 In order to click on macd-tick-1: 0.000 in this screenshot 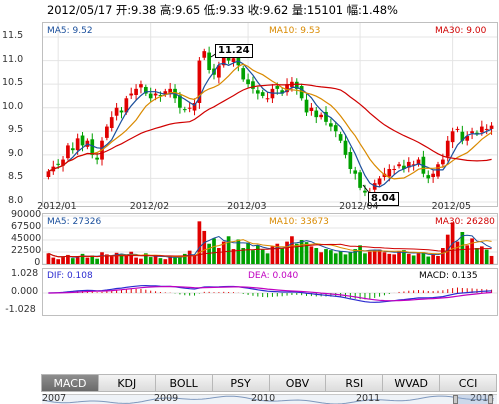, I will do `click(25, 291)`.